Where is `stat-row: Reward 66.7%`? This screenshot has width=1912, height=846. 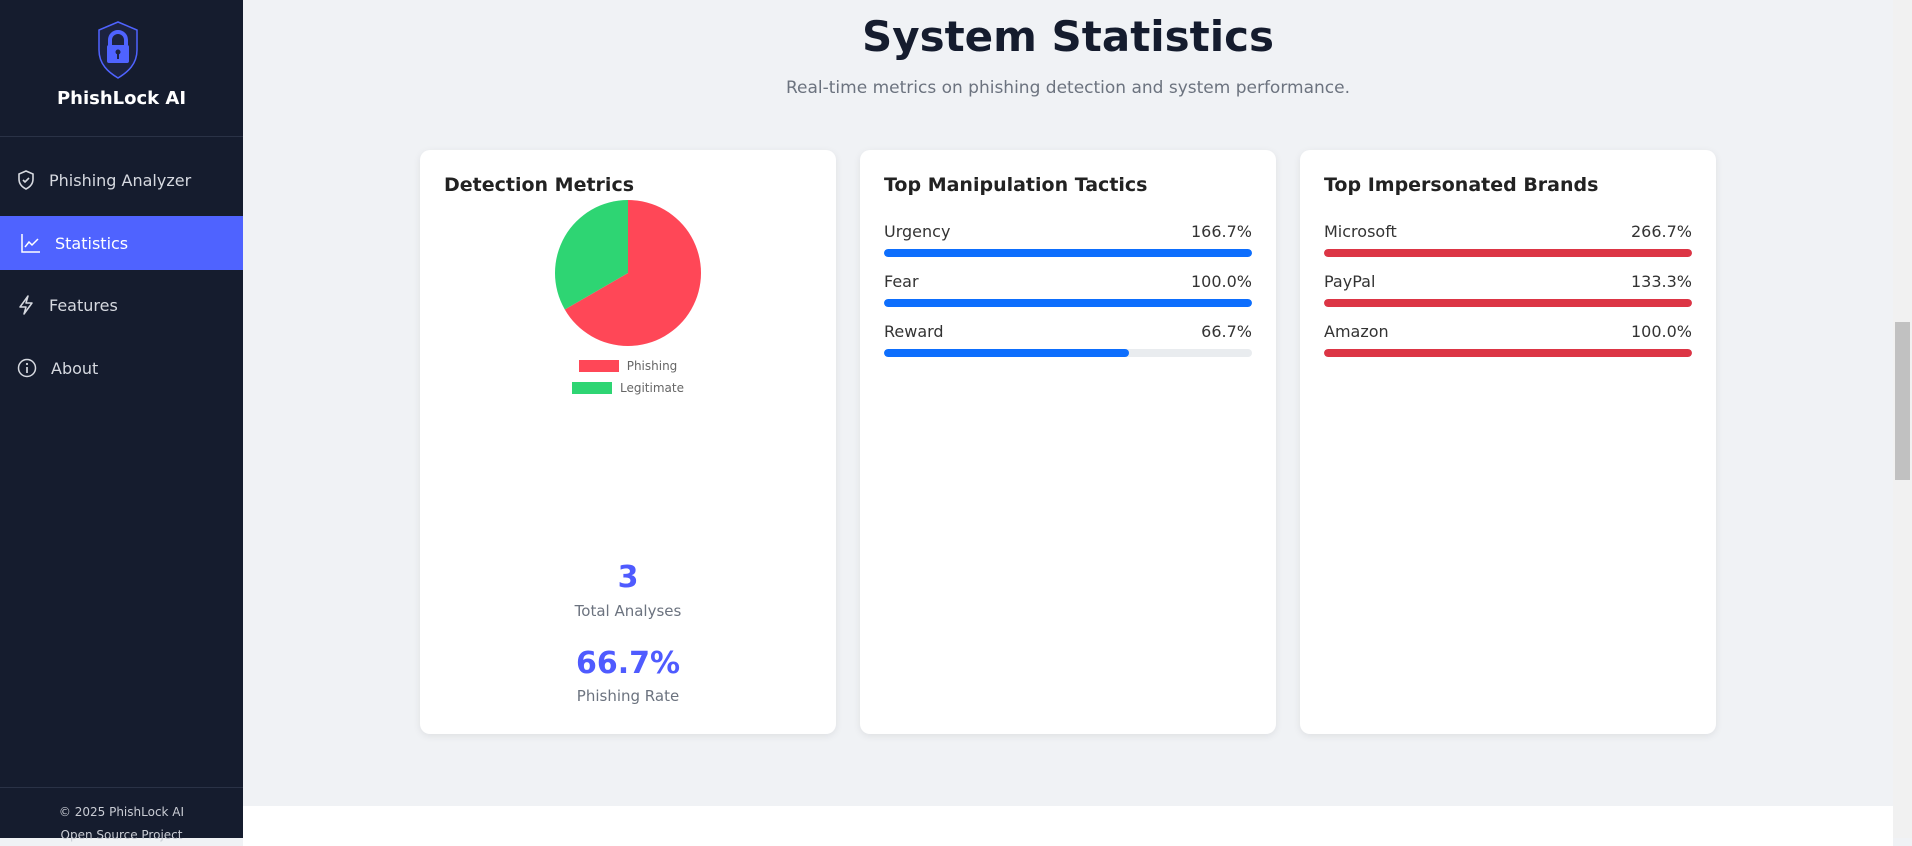
stat-row: Reward 66.7% is located at coordinates (1068, 339).